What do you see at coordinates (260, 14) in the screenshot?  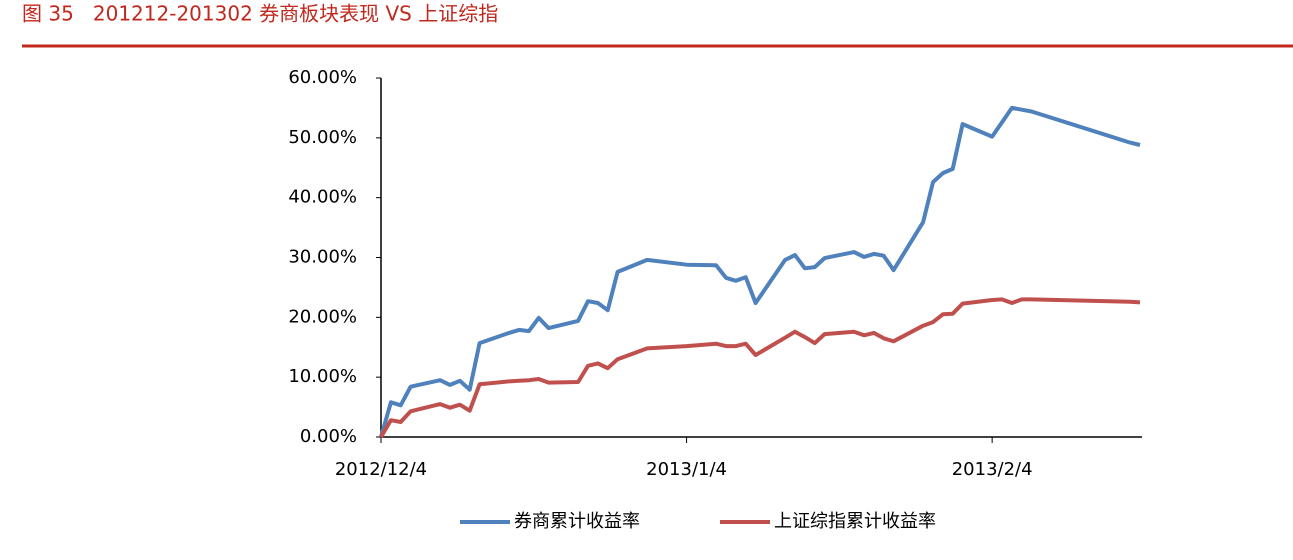 I see `chart-title: 图 35 201212-201302 券商板块表现 VS 上证综指` at bounding box center [260, 14].